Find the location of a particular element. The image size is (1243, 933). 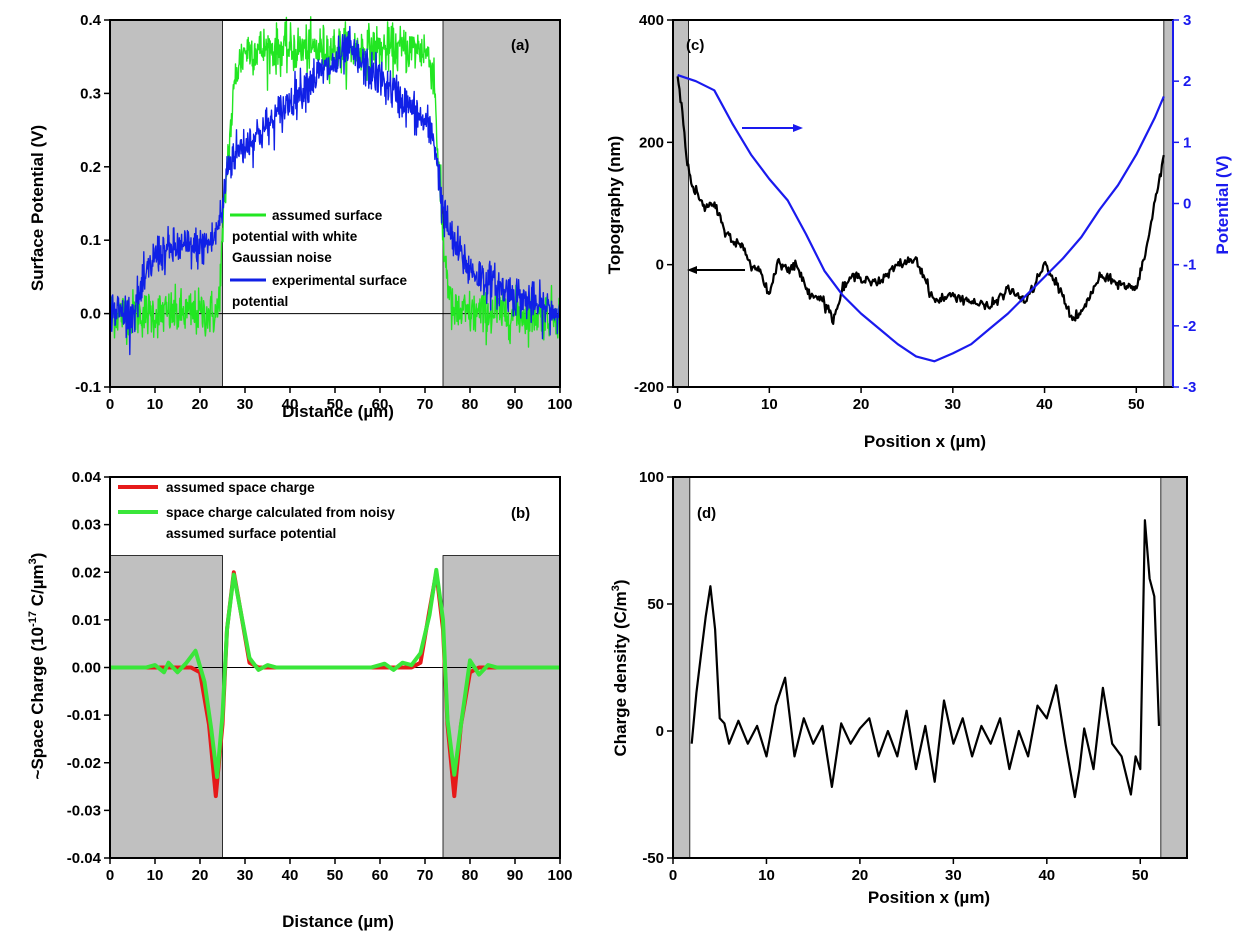

series-line-potential is located at coordinates (921, 218).